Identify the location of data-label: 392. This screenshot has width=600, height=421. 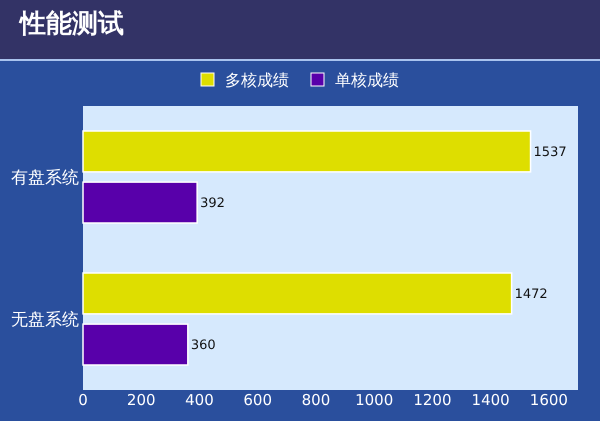
(212, 204).